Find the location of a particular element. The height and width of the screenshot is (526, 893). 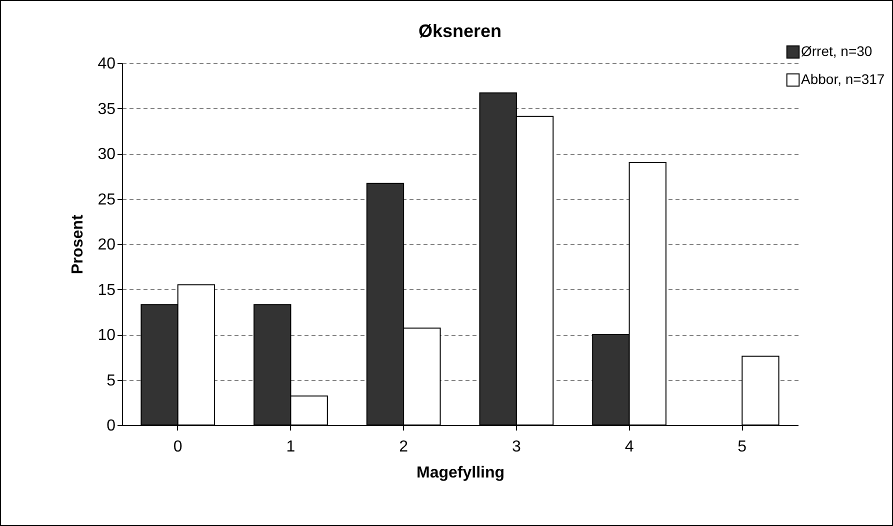

x-tick-label: 0 is located at coordinates (177, 447).